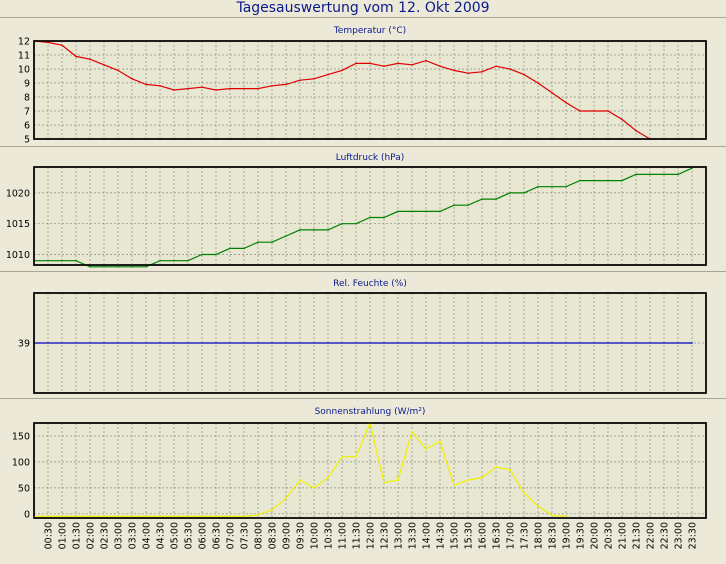  What do you see at coordinates (287, 535) in the screenshot?
I see `x-tick-label: 09:00` at bounding box center [287, 535].